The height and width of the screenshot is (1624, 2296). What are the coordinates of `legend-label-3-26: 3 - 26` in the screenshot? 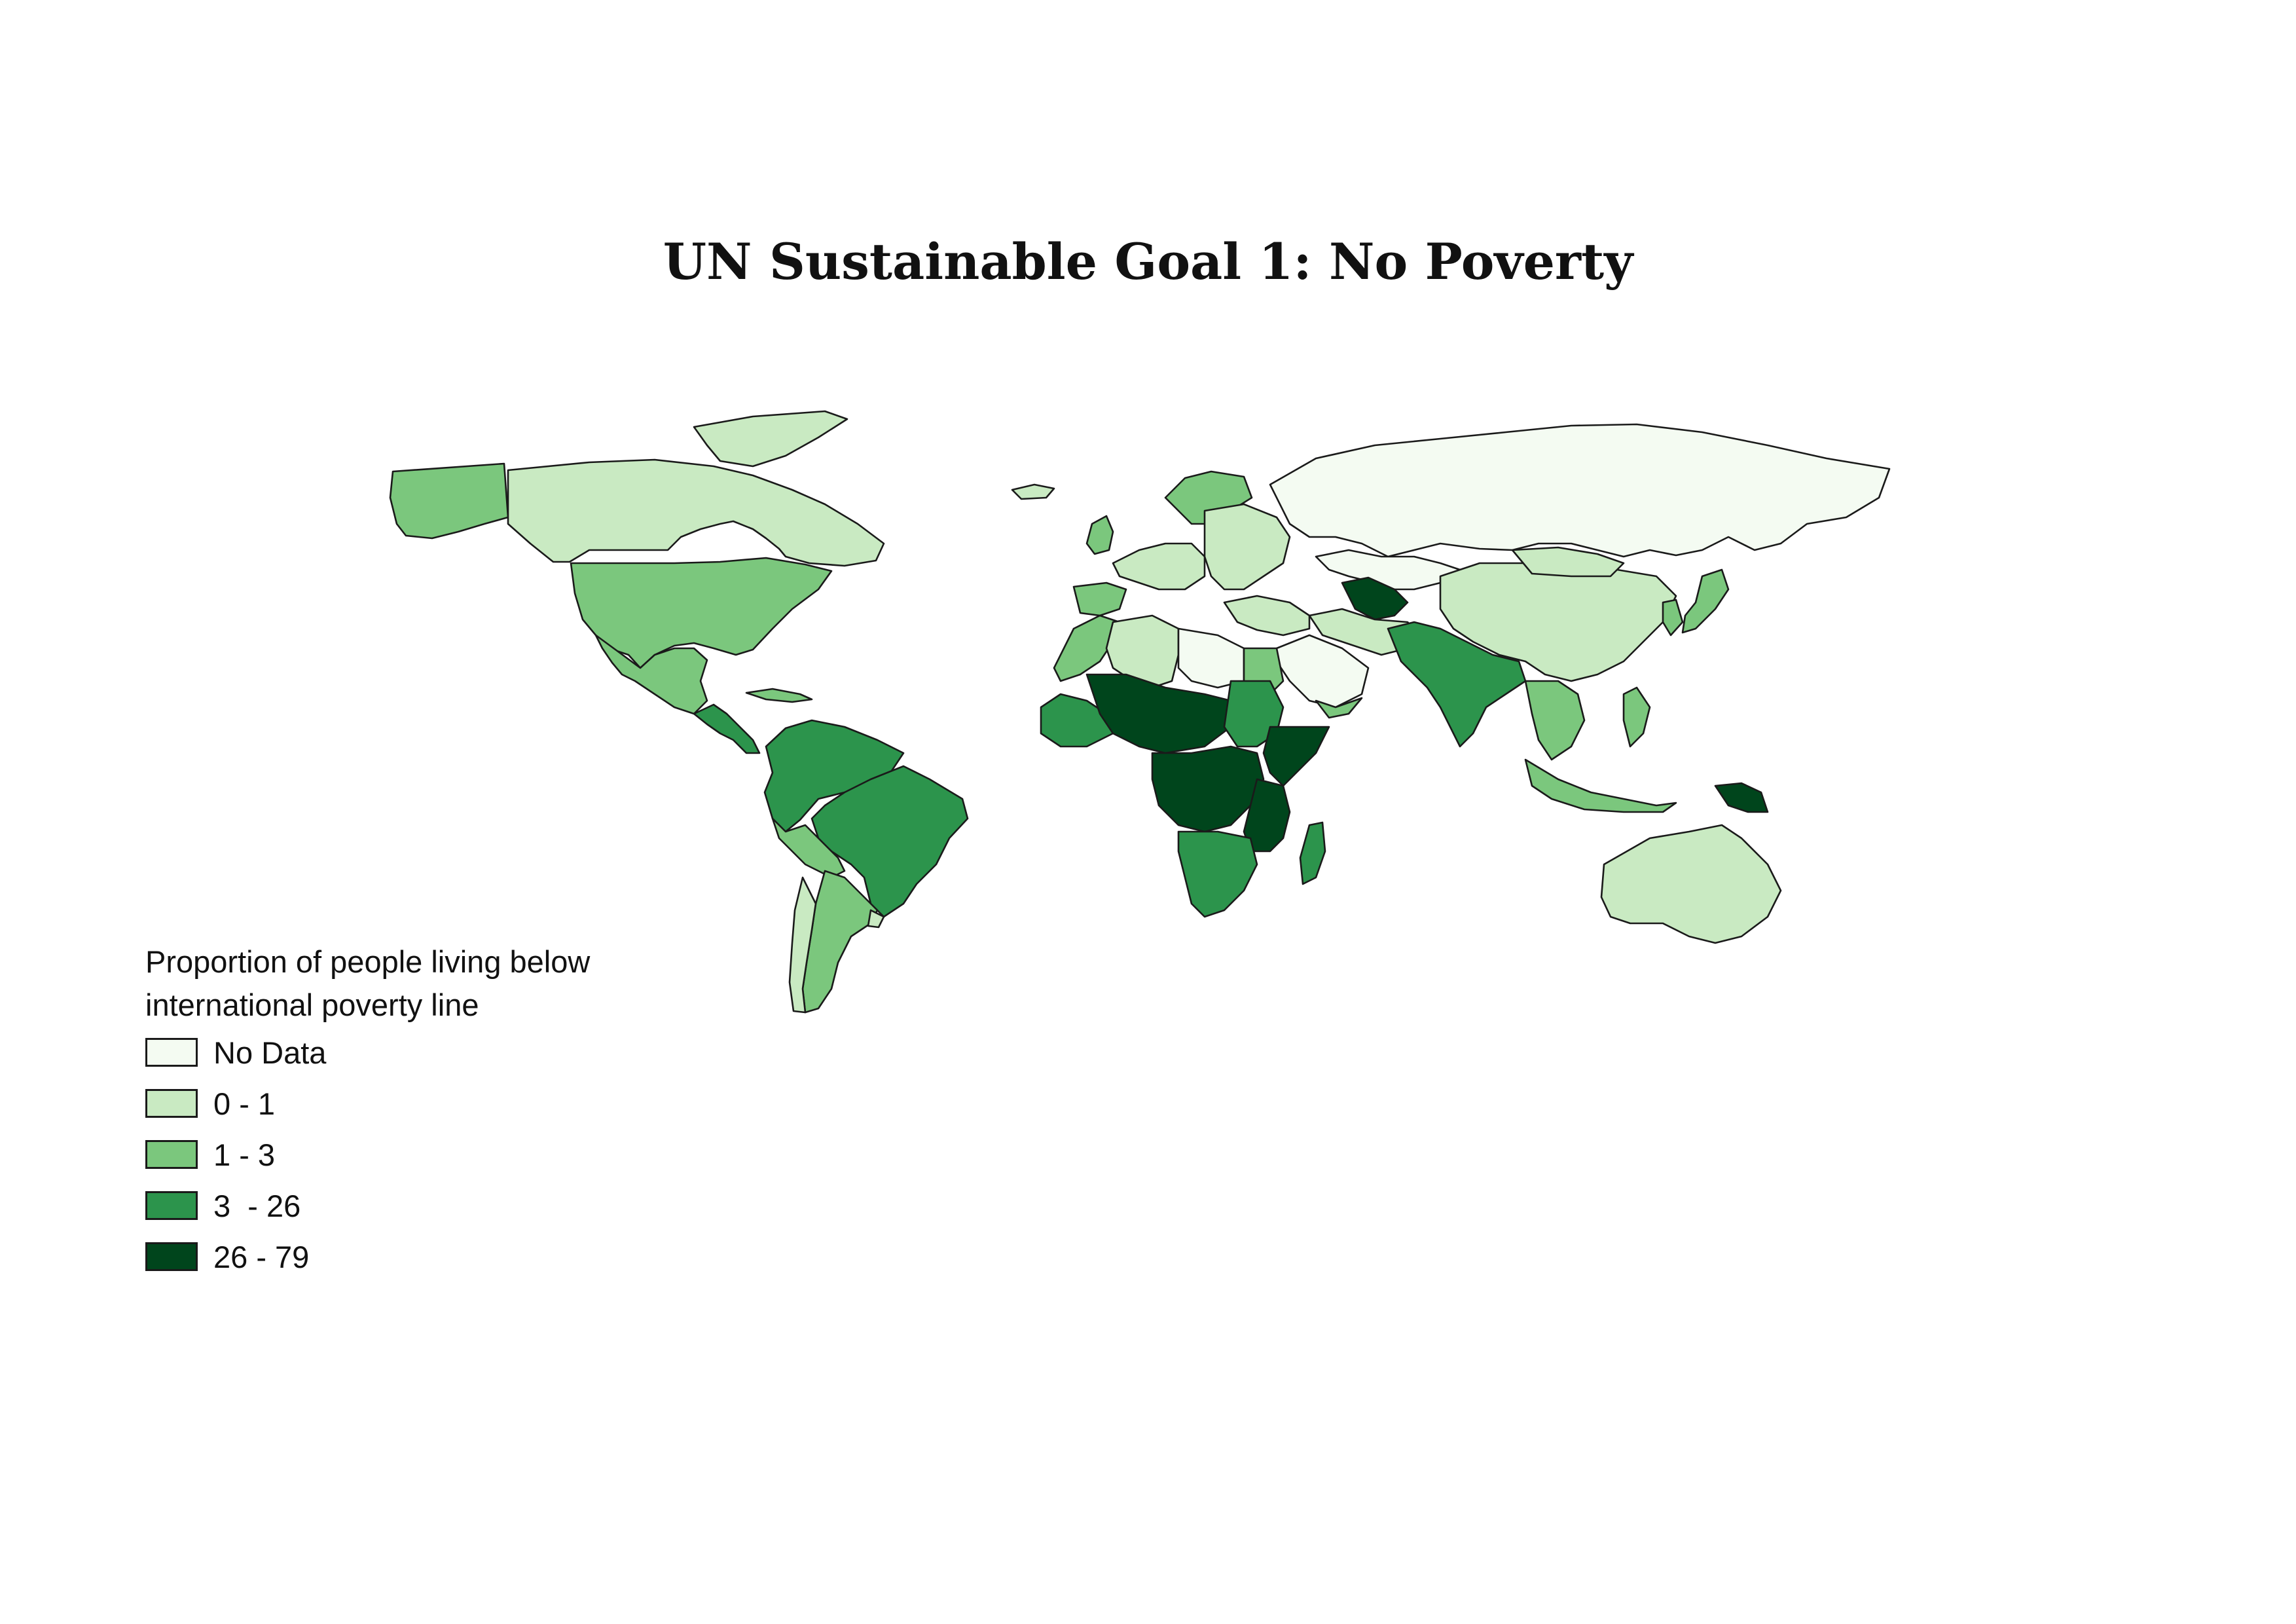 It's located at (257, 1205).